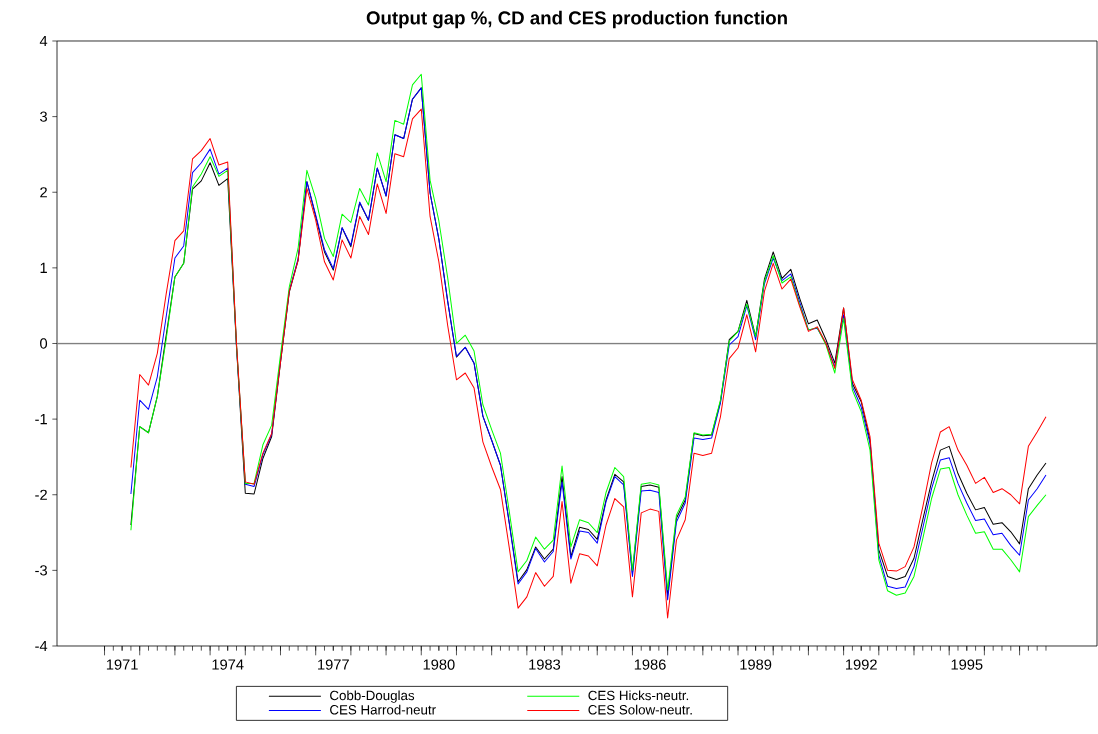  I want to click on y-tick-label: 2, so click(43, 192).